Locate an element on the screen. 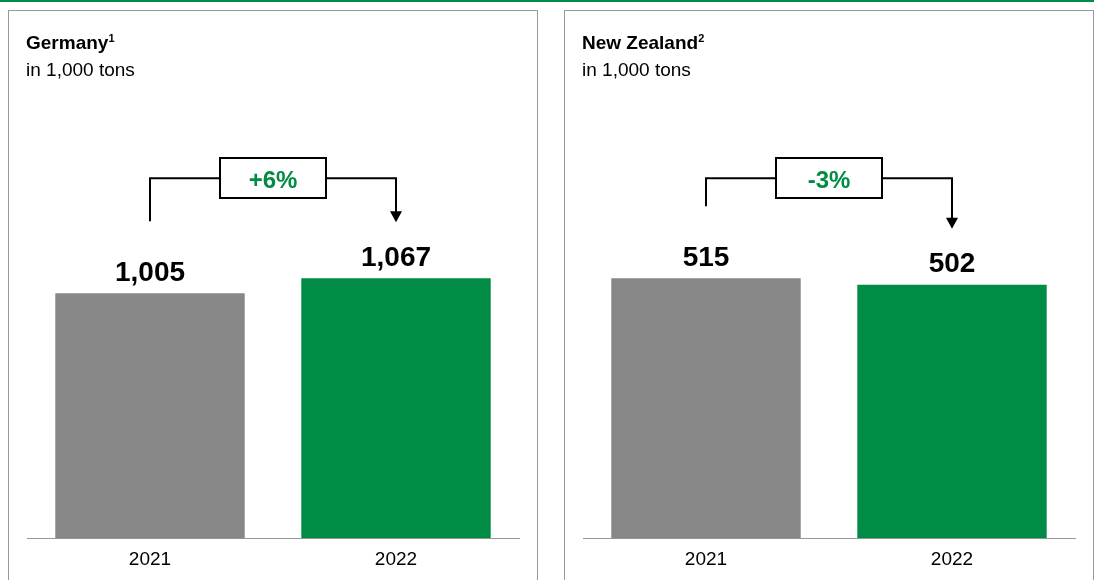  chart-title: Germany$^{1}$ is located at coordinates (70, 43).